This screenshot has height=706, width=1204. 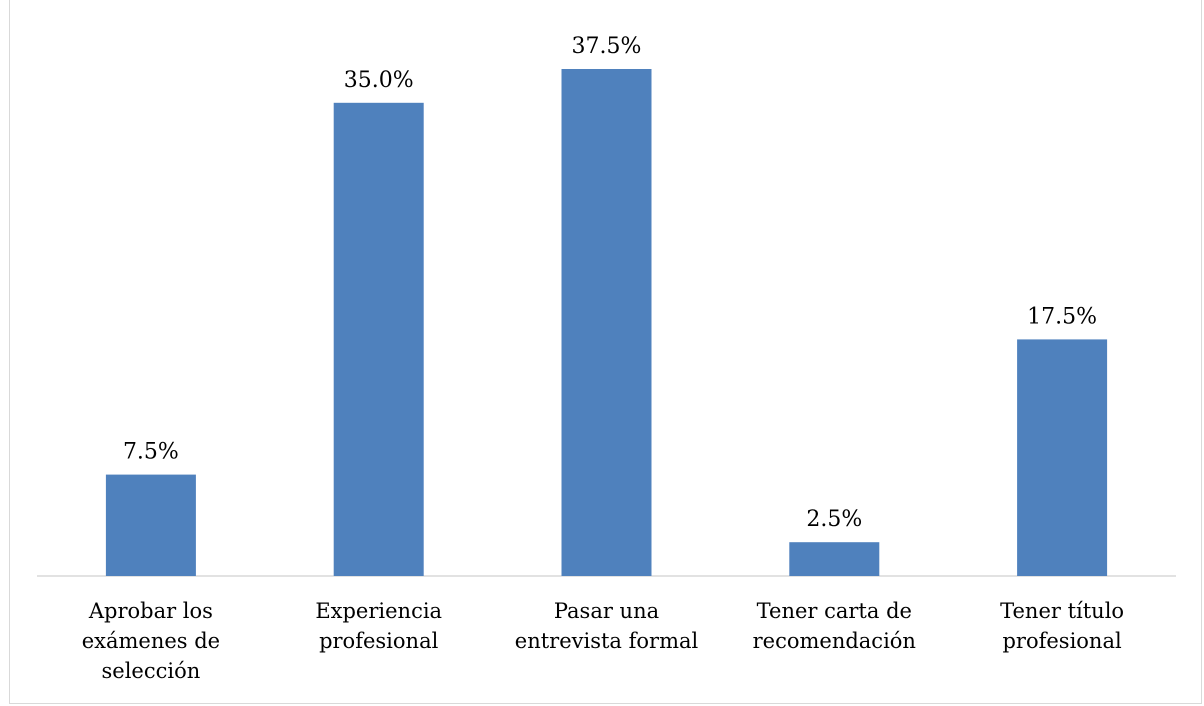 I want to click on data-label-2: 35.0%, so click(x=379, y=80).